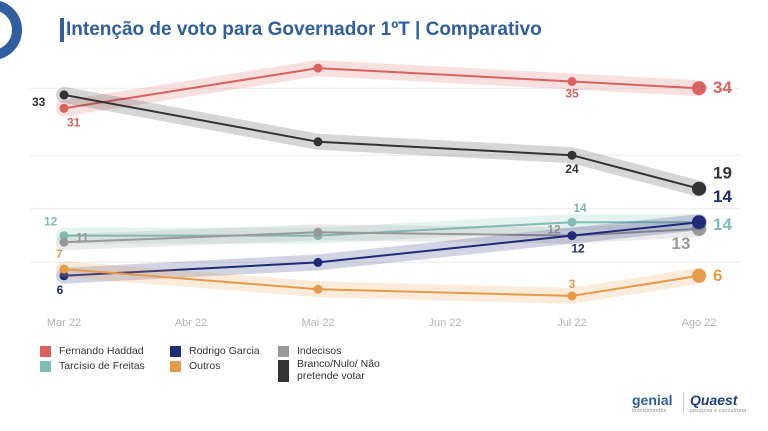  What do you see at coordinates (722, 173) in the screenshot?
I see `data-label: 19` at bounding box center [722, 173].